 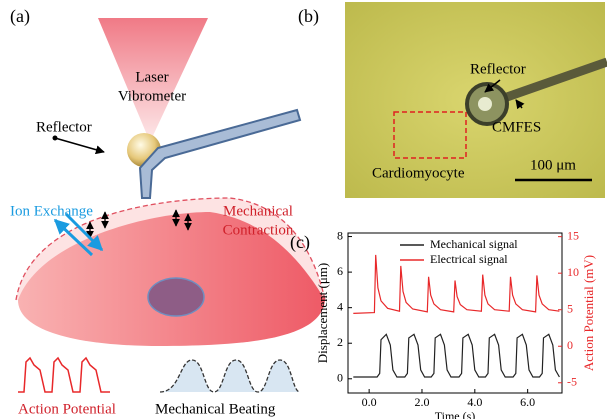 I want to click on arrow-dot, so click(x=55, y=138).